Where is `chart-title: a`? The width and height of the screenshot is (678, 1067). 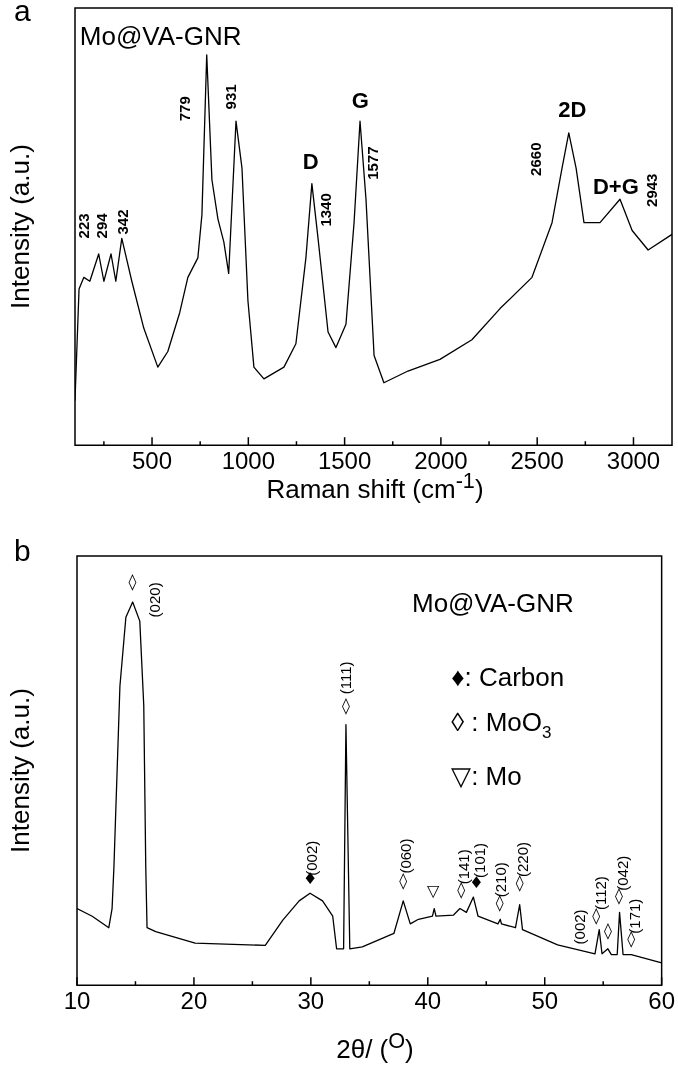
chart-title: a is located at coordinates (22, 14).